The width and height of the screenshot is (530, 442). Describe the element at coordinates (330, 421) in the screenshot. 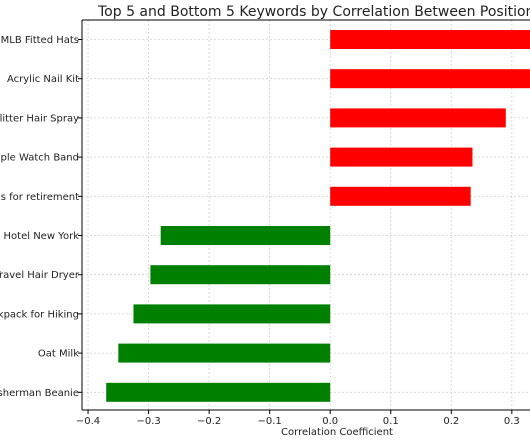

I see `x-tick-label: 0.0` at that location.